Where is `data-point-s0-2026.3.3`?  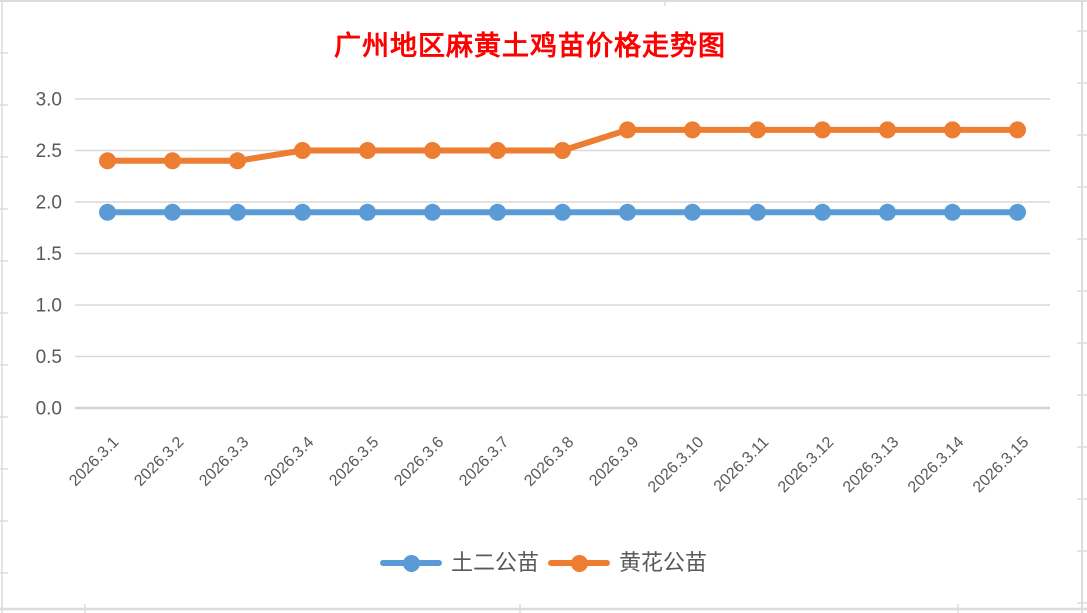
data-point-s0-2026.3.3 is located at coordinates (237, 212).